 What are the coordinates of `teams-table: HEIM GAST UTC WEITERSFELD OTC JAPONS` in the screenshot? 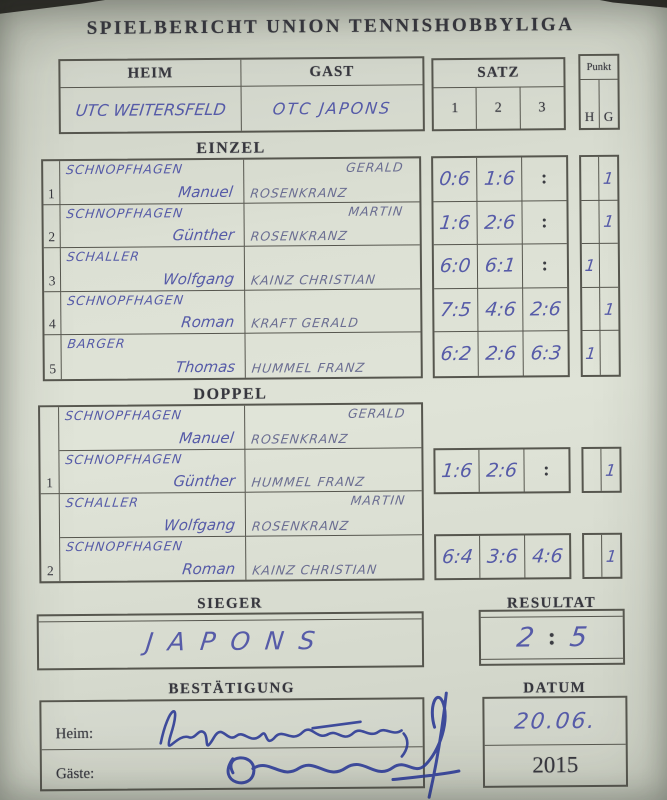 It's located at (241, 95).